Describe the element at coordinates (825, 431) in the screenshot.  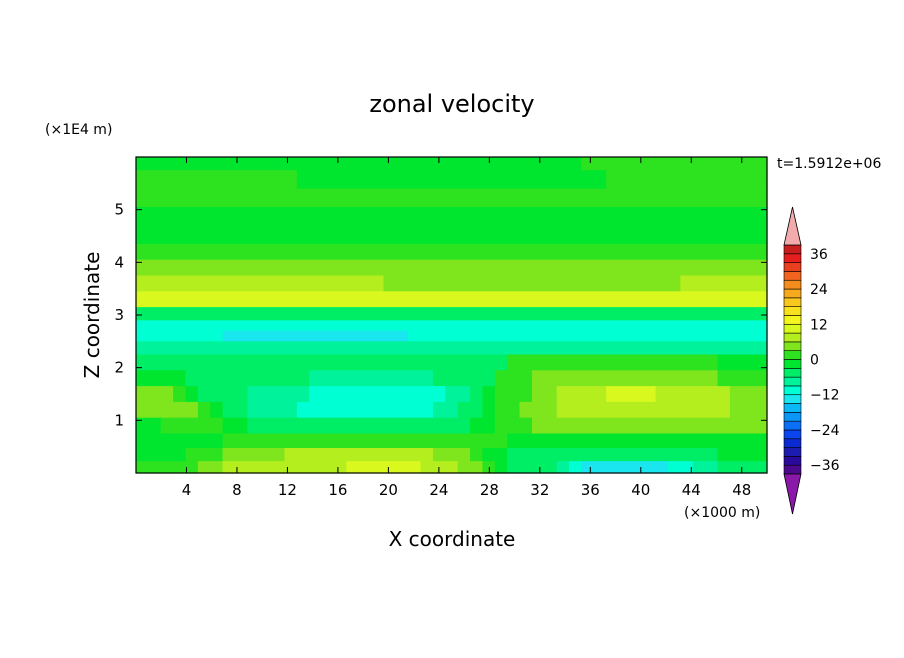
I see `colorbar-tick-label: −24` at that location.